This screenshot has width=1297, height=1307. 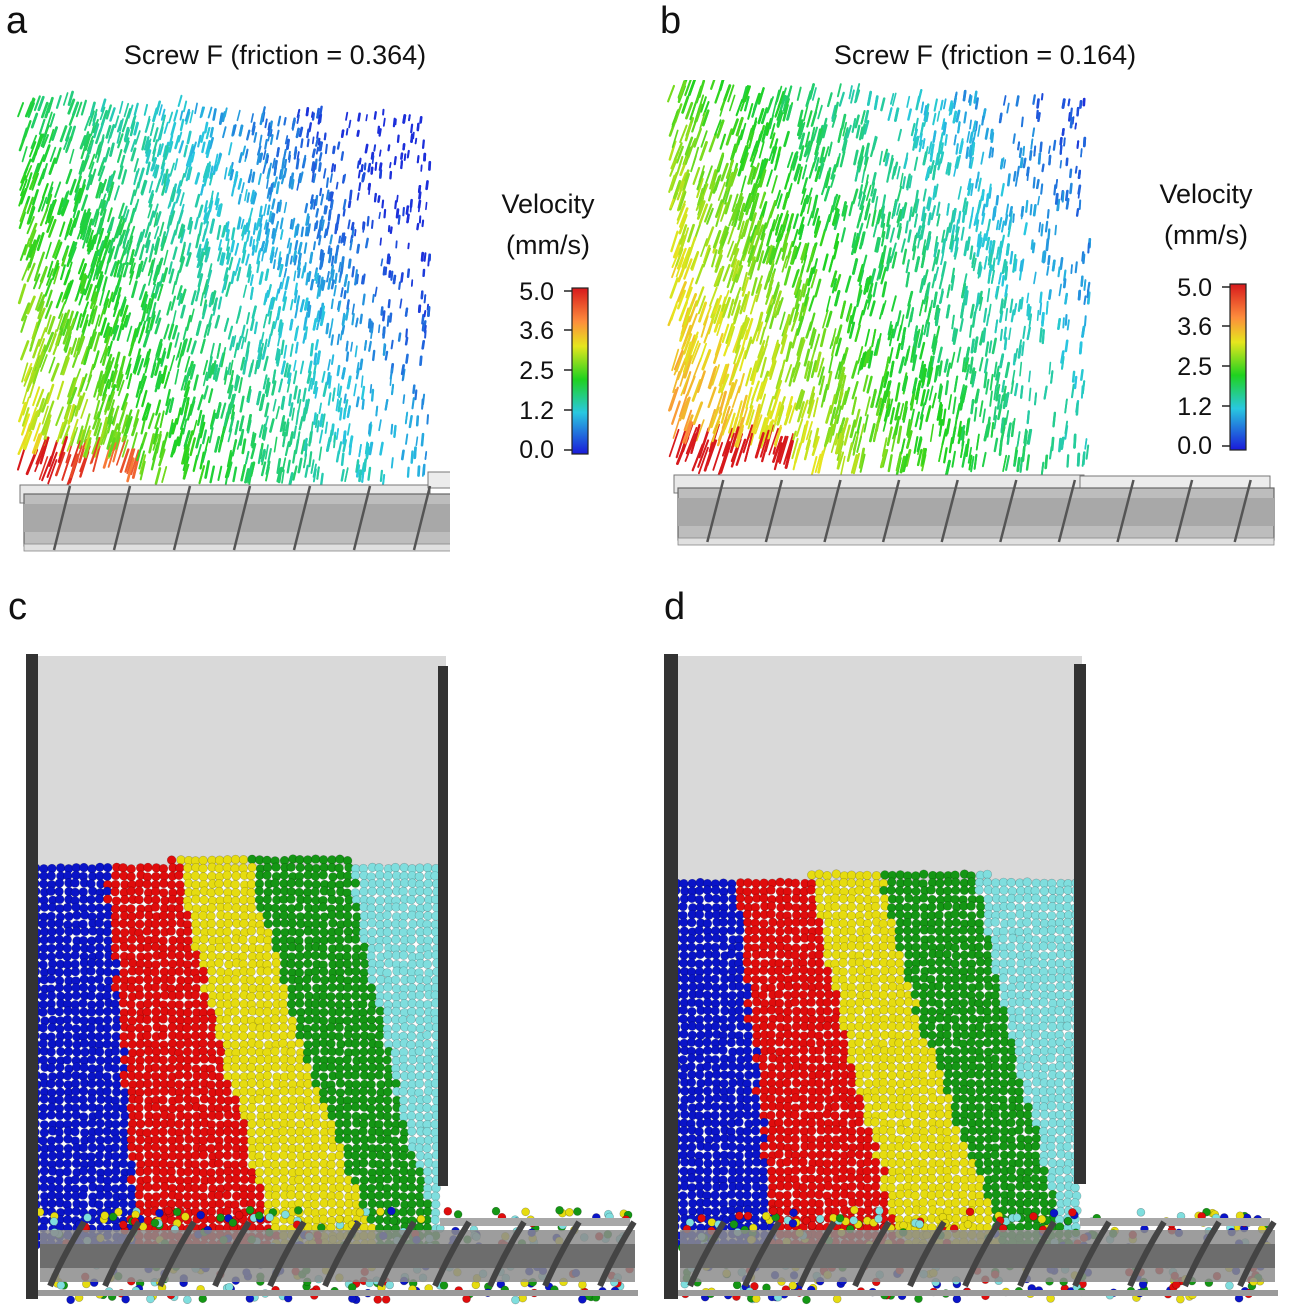 I want to click on colorbar-a-tick-0: 0.0, so click(x=536, y=450).